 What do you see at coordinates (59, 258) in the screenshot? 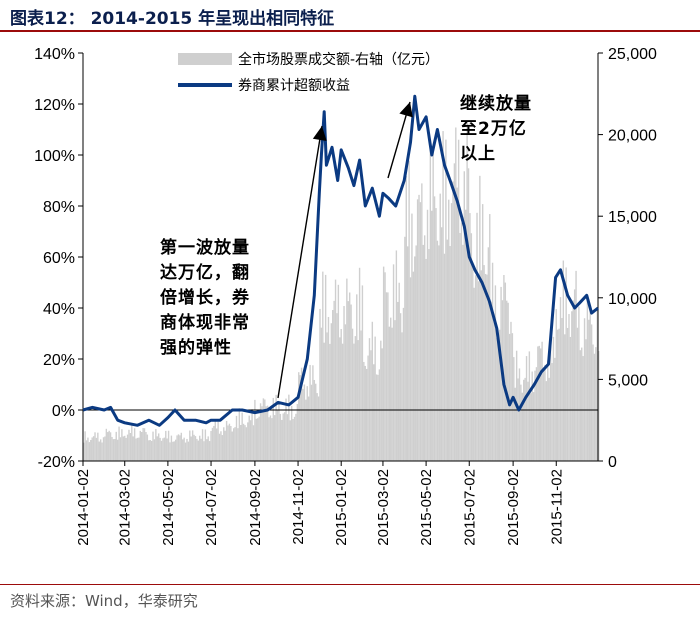
I see `left-tick-label: 60%` at bounding box center [59, 258].